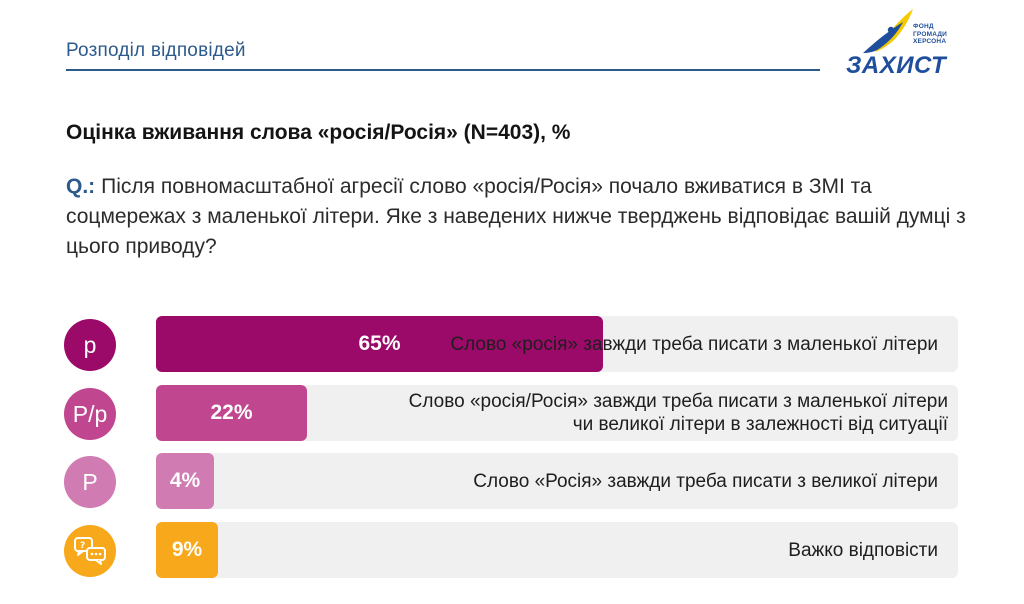  I want to click on mixed-case-r-icon: Р/р, so click(90, 414).